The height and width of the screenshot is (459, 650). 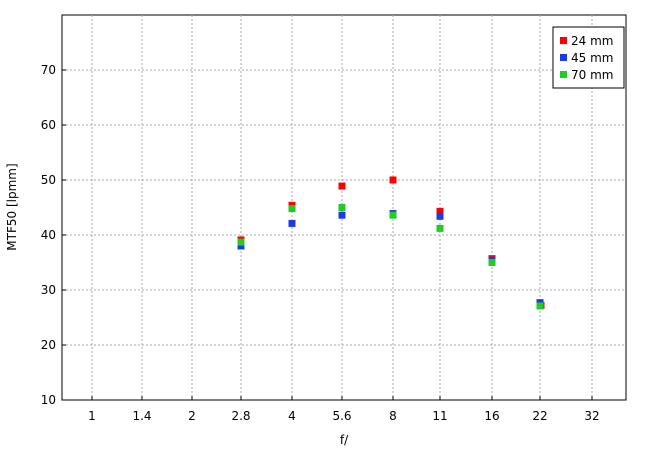 I want to click on y-tick-label: 40, so click(x=48, y=235).